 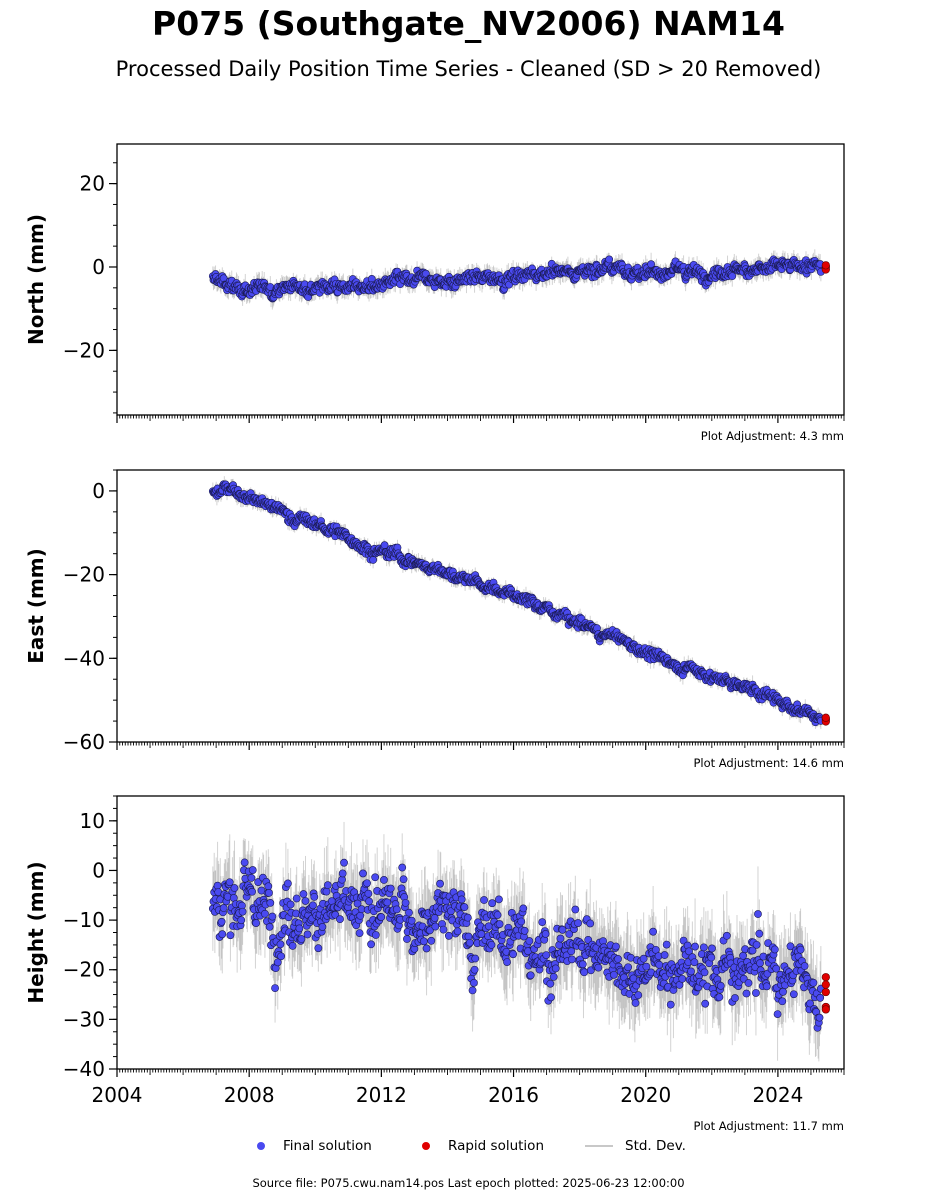 I want to click on panel-1-final-points, so click(x=516, y=279).